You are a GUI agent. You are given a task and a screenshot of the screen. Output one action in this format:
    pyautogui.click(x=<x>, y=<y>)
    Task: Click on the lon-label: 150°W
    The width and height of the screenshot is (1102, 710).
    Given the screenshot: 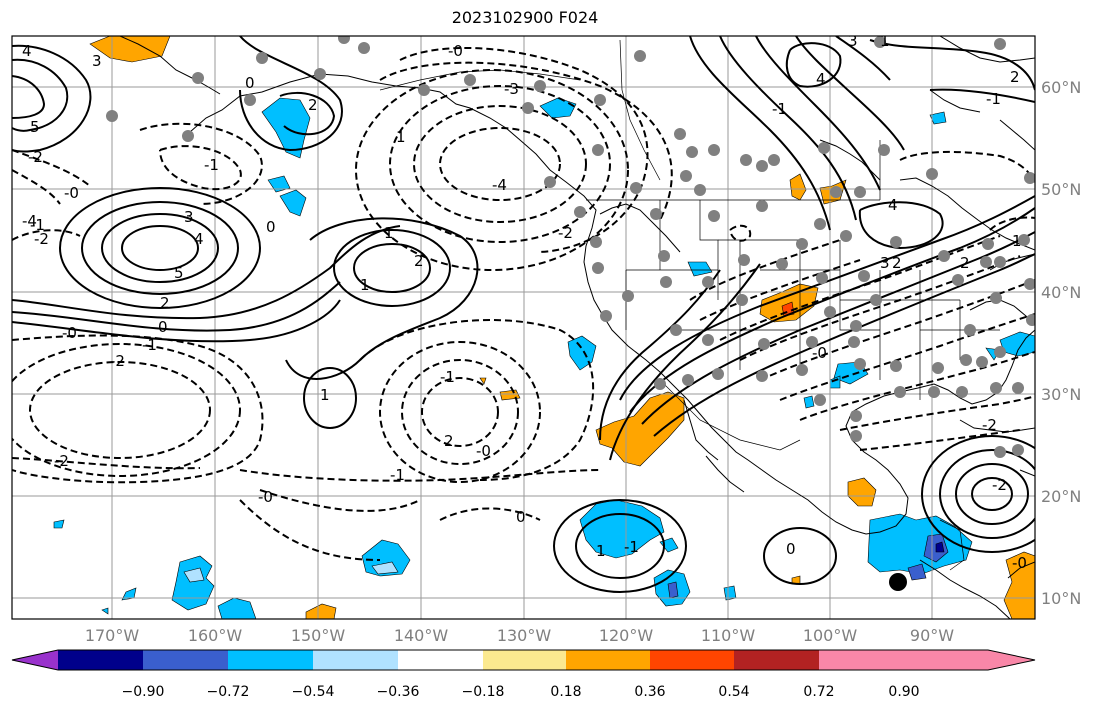 What is the action you would take?
    pyautogui.click(x=318, y=635)
    